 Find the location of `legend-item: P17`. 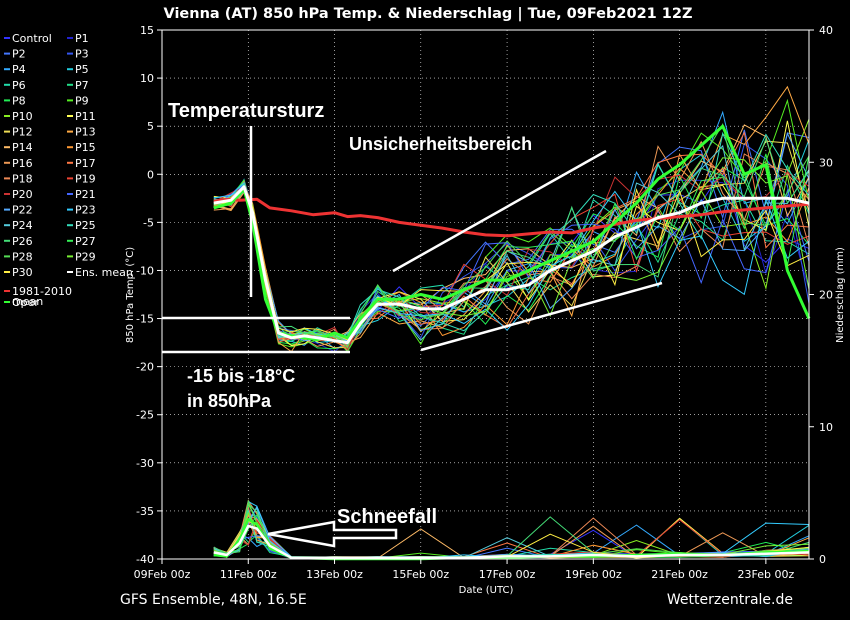

legend-item: P17 is located at coordinates (81, 163).